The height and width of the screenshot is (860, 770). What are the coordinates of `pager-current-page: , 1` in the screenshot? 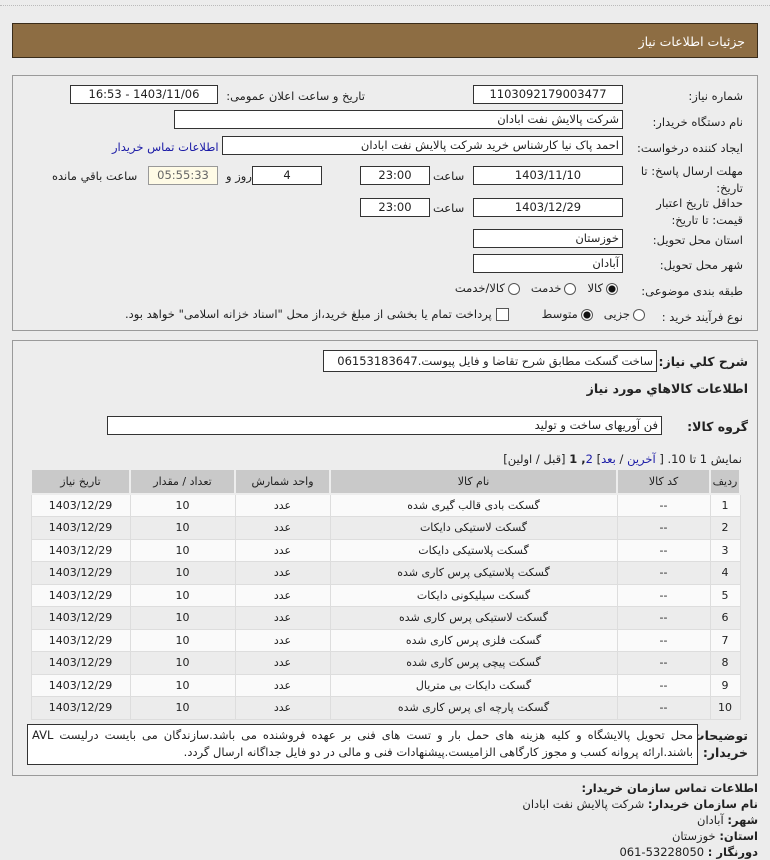 It's located at (577, 459).